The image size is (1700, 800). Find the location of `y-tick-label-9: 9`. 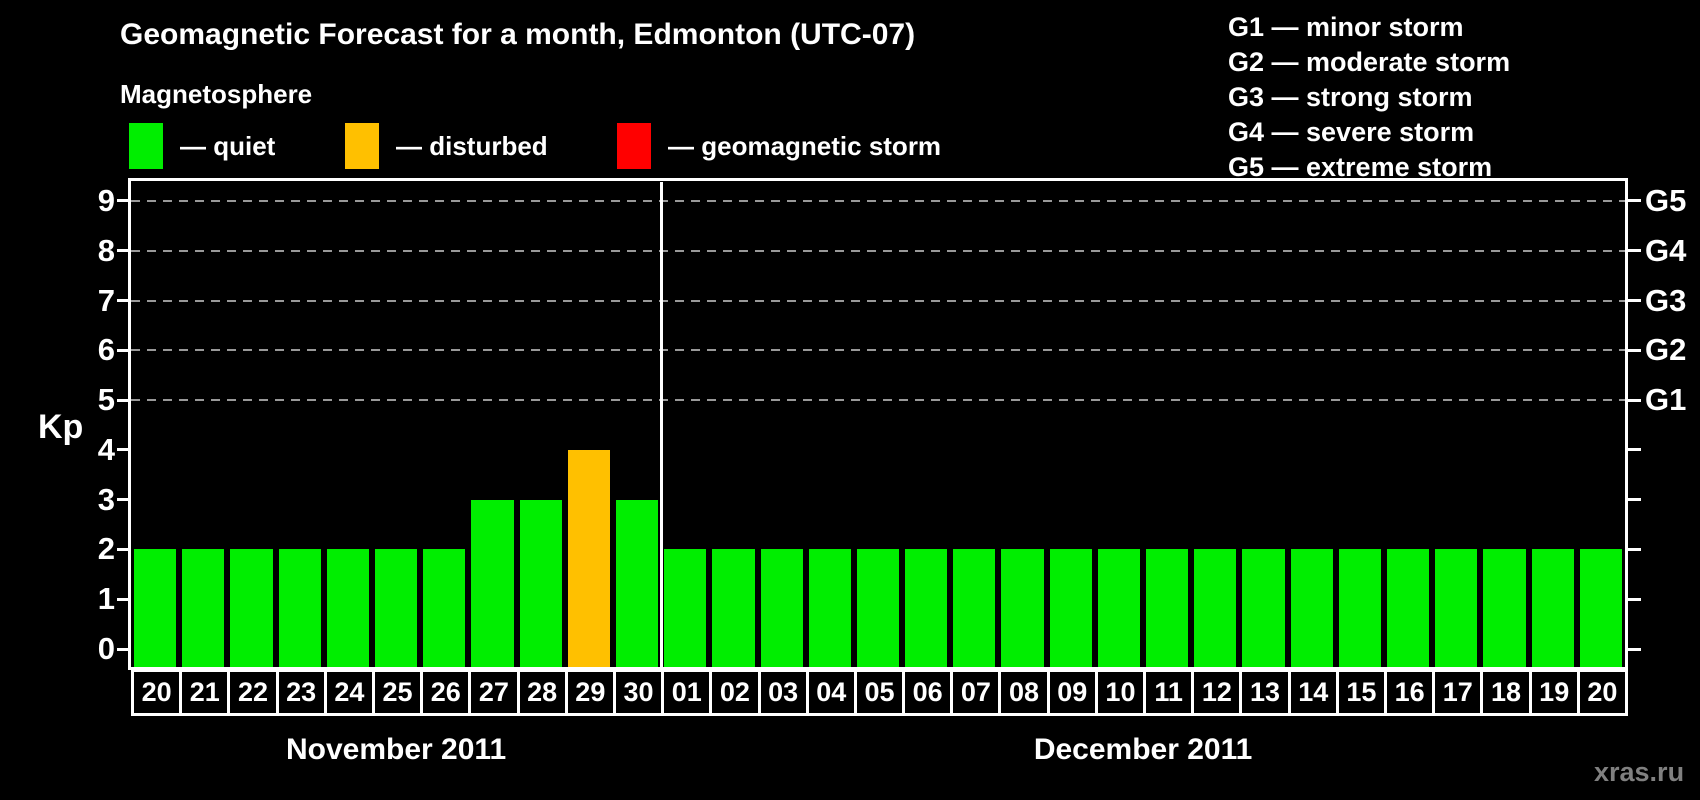

y-tick-label-9: 9 is located at coordinates (106, 200).